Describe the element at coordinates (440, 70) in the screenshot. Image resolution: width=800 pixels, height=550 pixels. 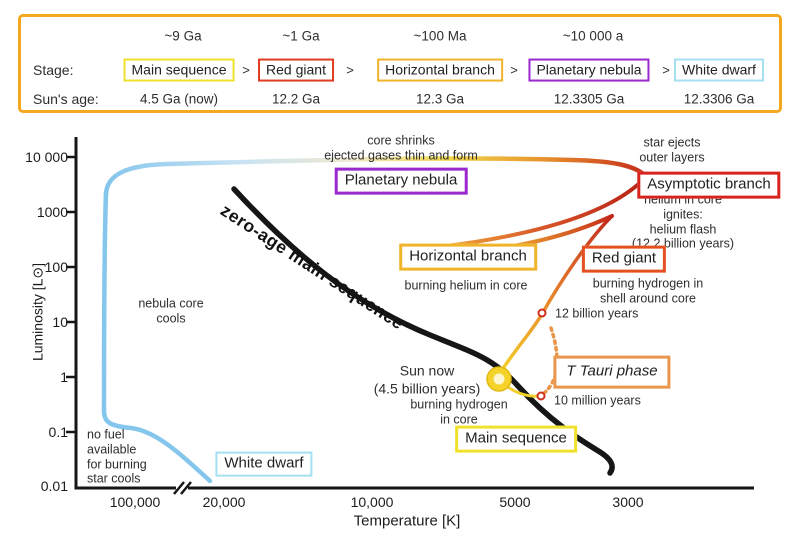
I see `stage-box-horizontal-branch: Horizontal branch` at that location.